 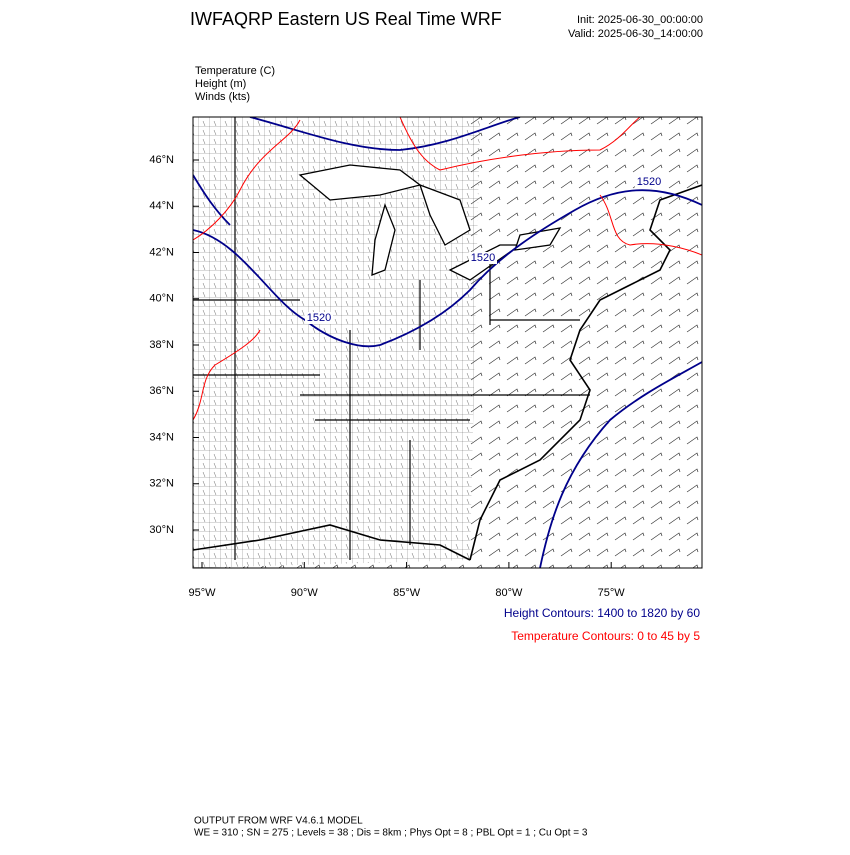 I want to click on lon-label: 80°W, so click(x=509, y=593).